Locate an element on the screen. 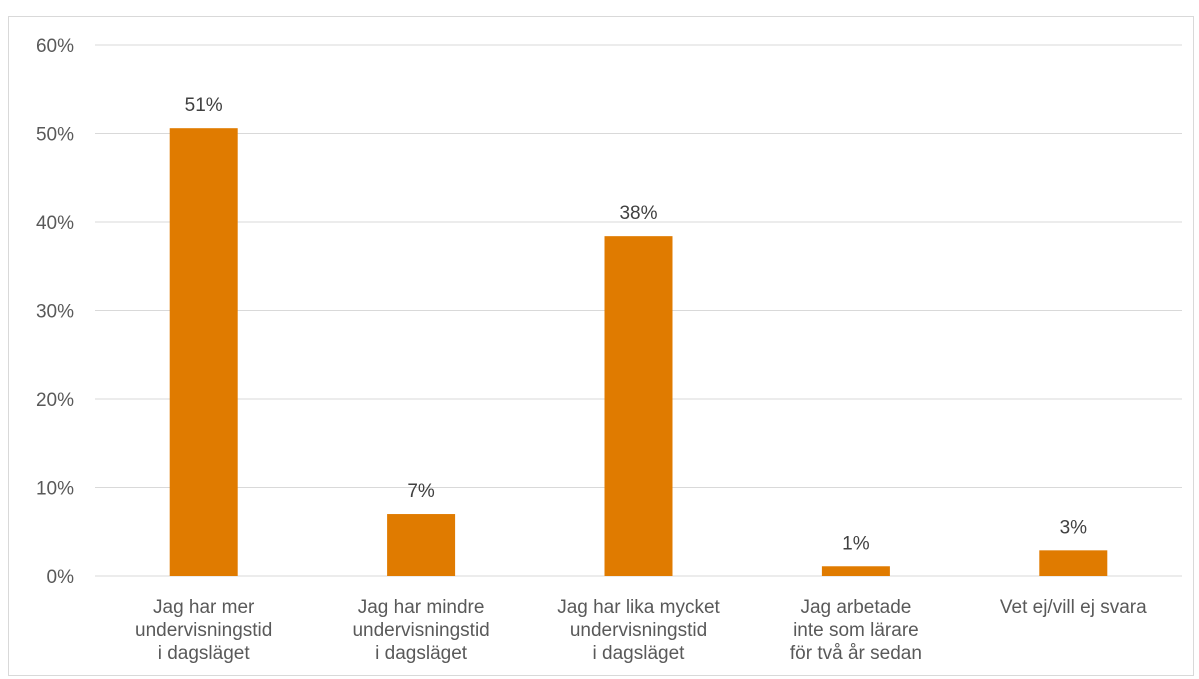  data-label: 3% is located at coordinates (1074, 527).